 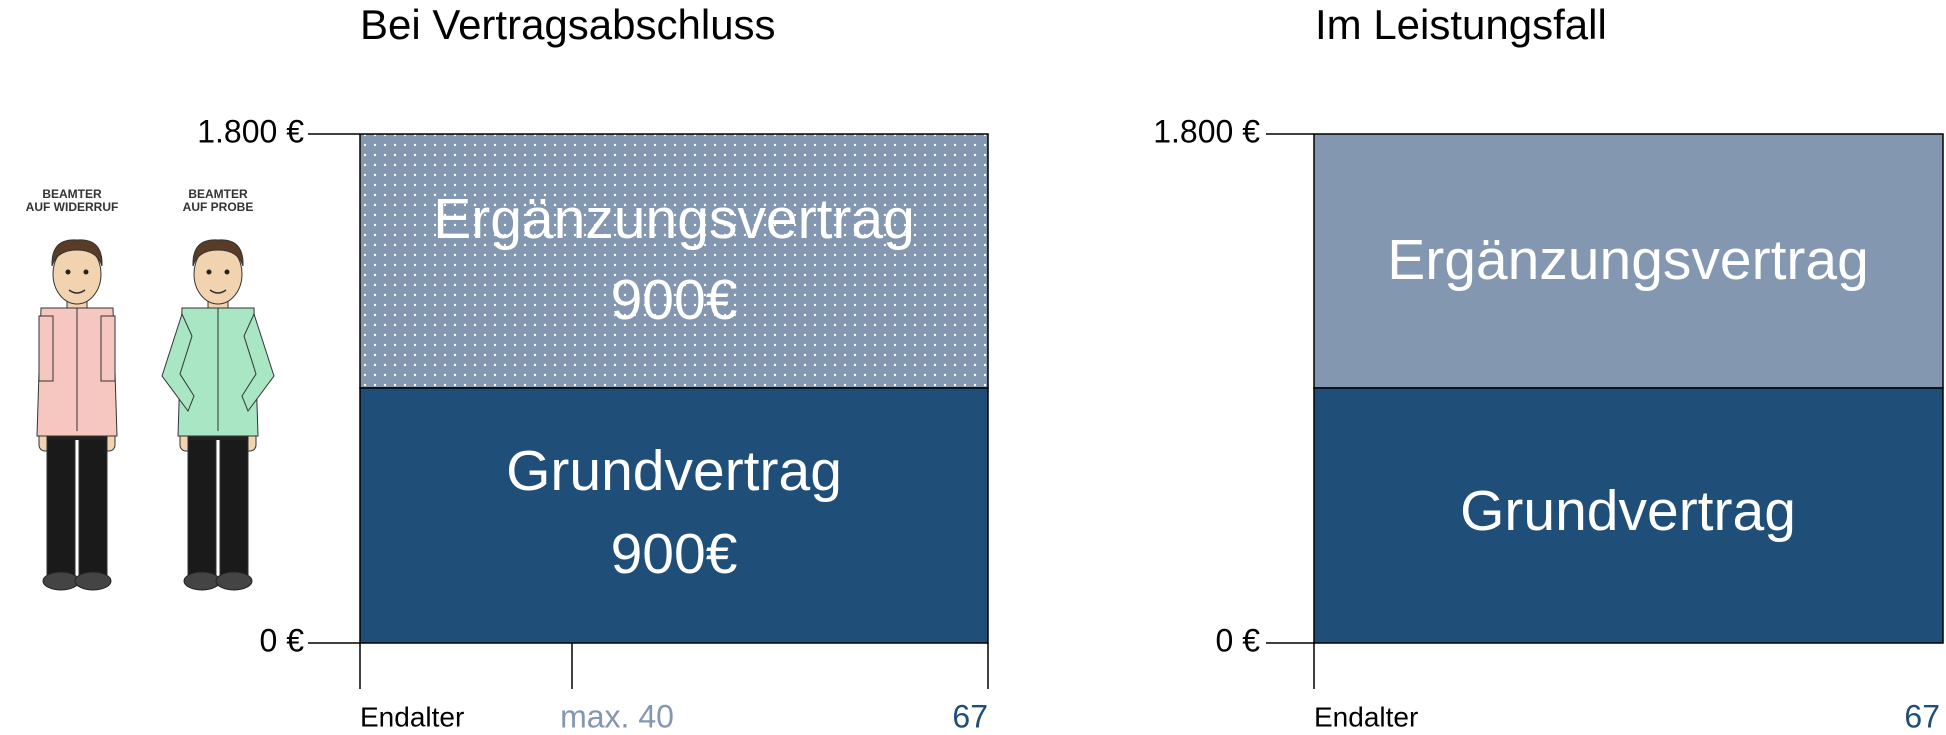 I want to click on panel-title: Bei Vertragsabschluss, so click(x=568, y=24).